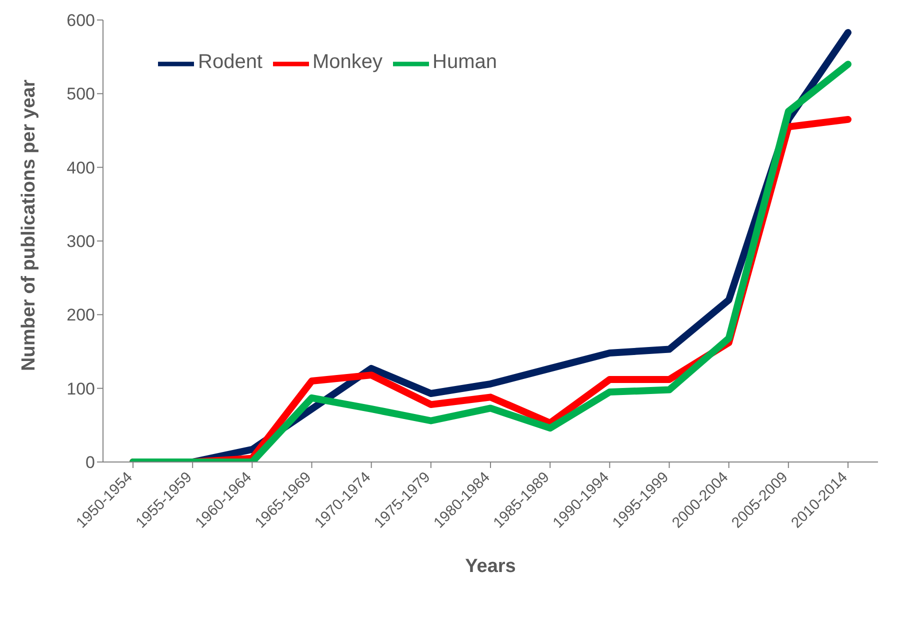 Image resolution: width=907 pixels, height=624 pixels. Describe the element at coordinates (465, 62) in the screenshot. I see `legend-label: Human` at that location.